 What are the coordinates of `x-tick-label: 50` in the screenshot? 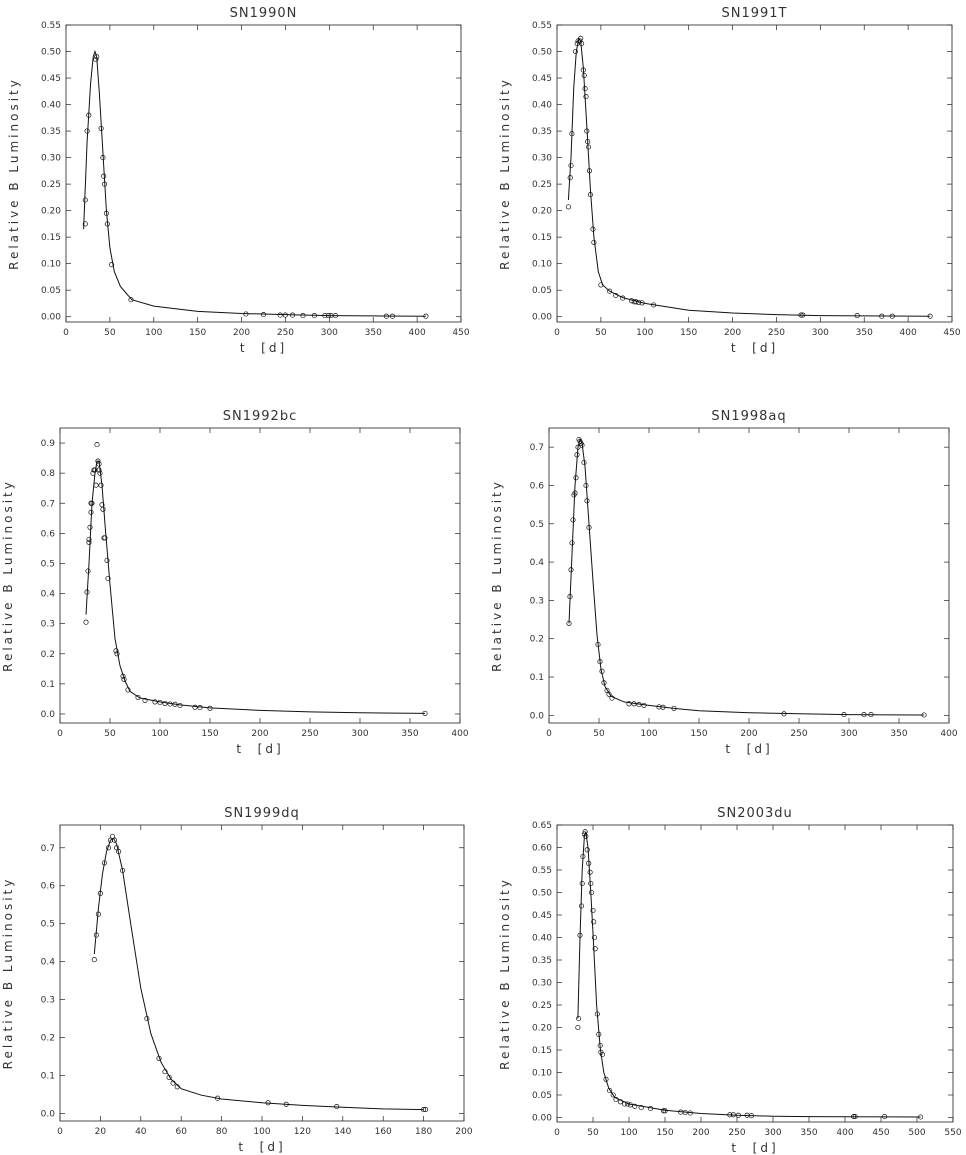 It's located at (601, 333).